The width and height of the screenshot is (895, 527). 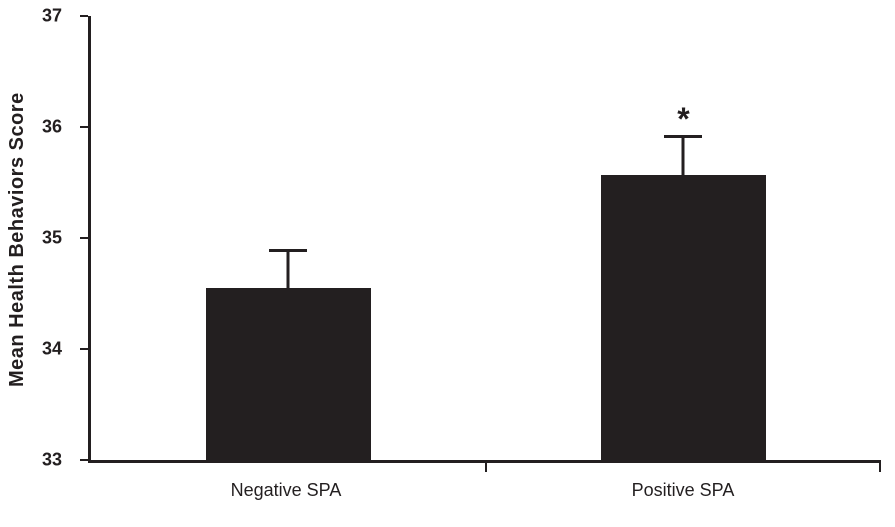 What do you see at coordinates (51, 126) in the screenshot?
I see `y-tick-label-36: 36` at bounding box center [51, 126].